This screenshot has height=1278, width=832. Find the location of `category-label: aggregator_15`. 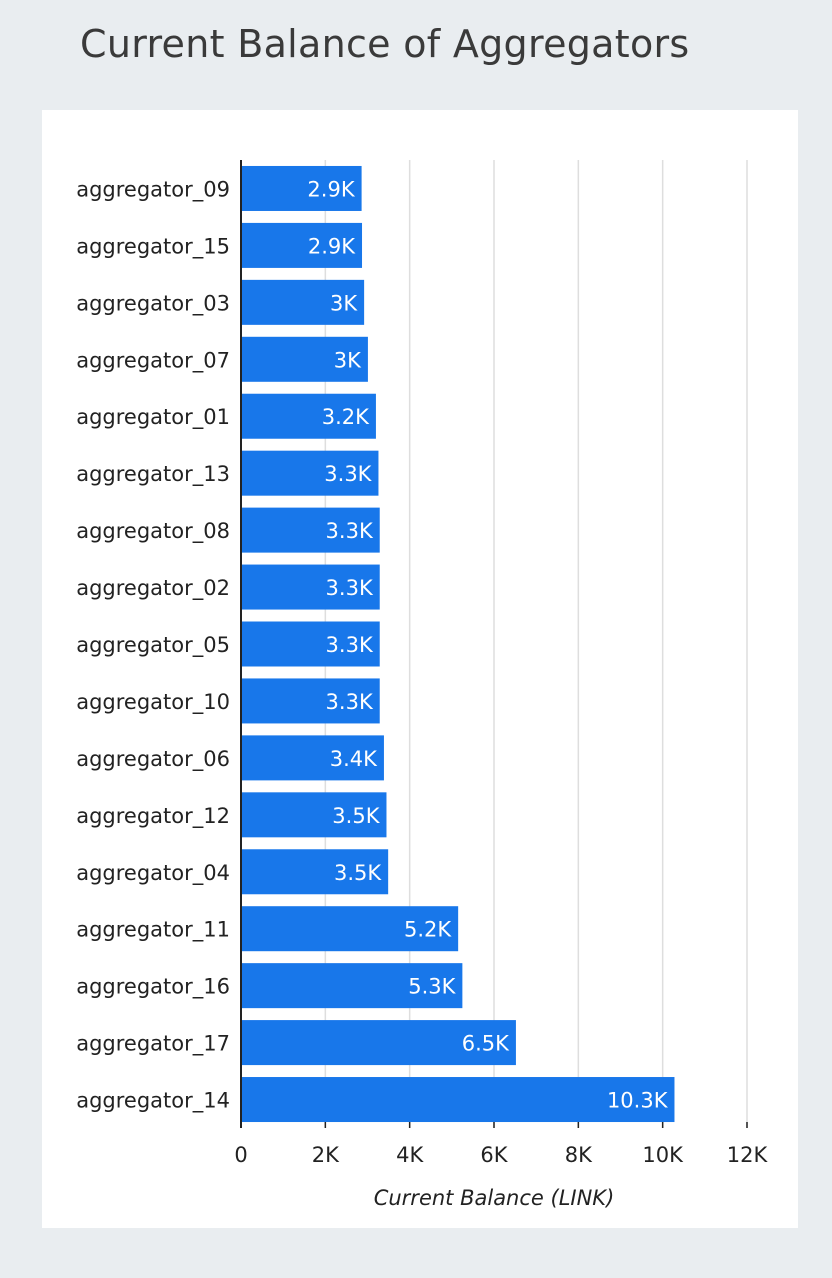

category-label: aggregator_15 is located at coordinates (153, 246).